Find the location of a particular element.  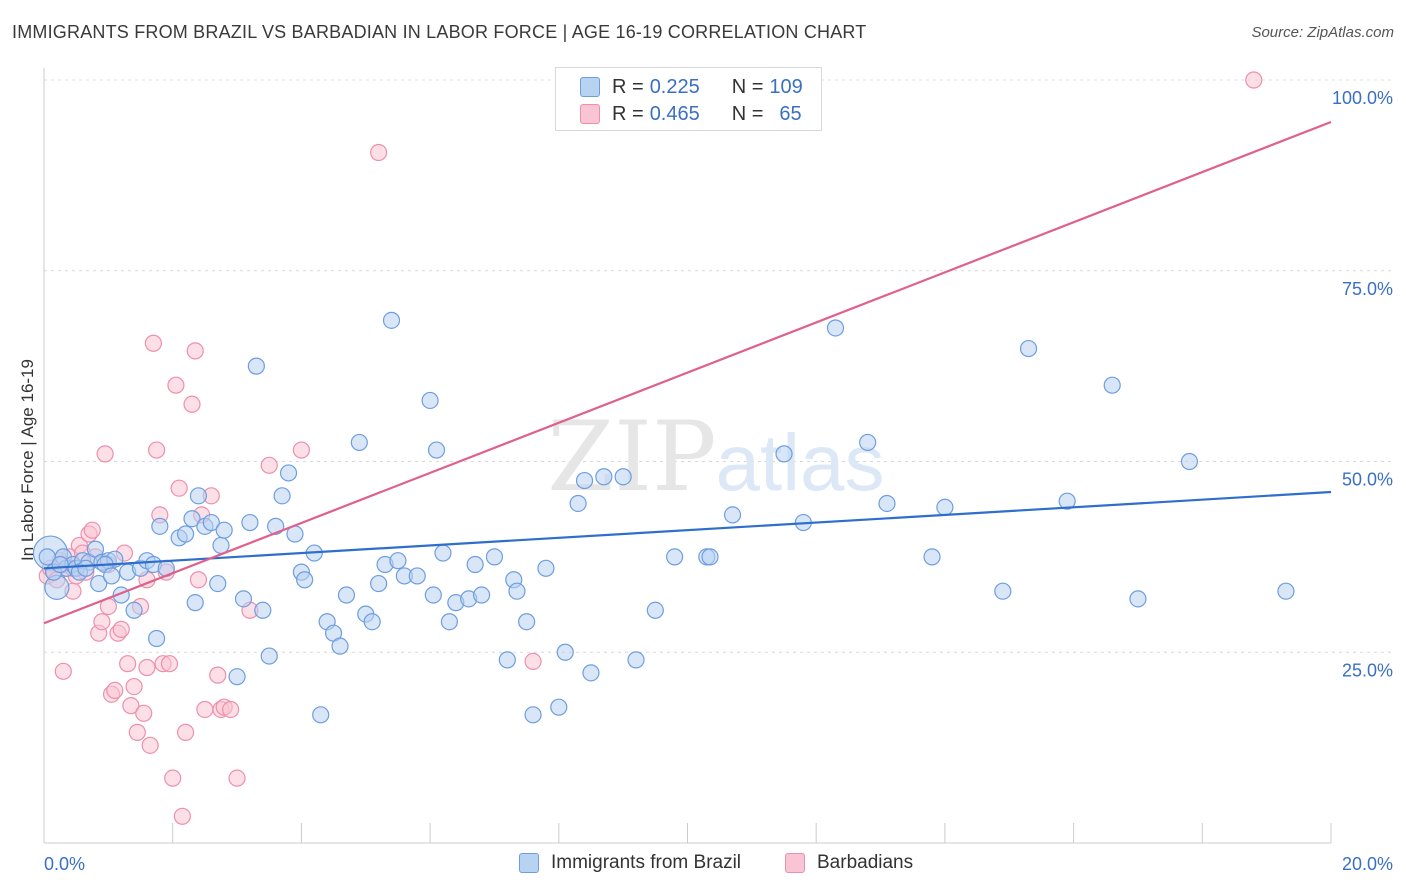

barbadian-r-label: R = is located at coordinates (628, 113).